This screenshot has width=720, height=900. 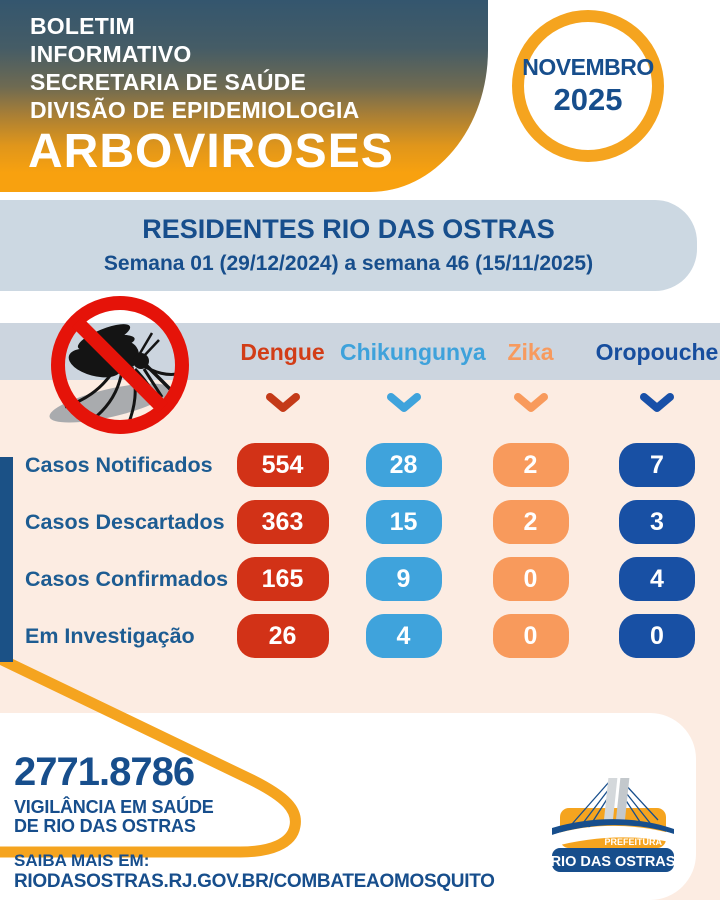 I want to click on more-info-url-link: RIODASOSTRAS.RJ.GOV.BR/COMBATEAOMOSQUITO, so click(x=254, y=881).